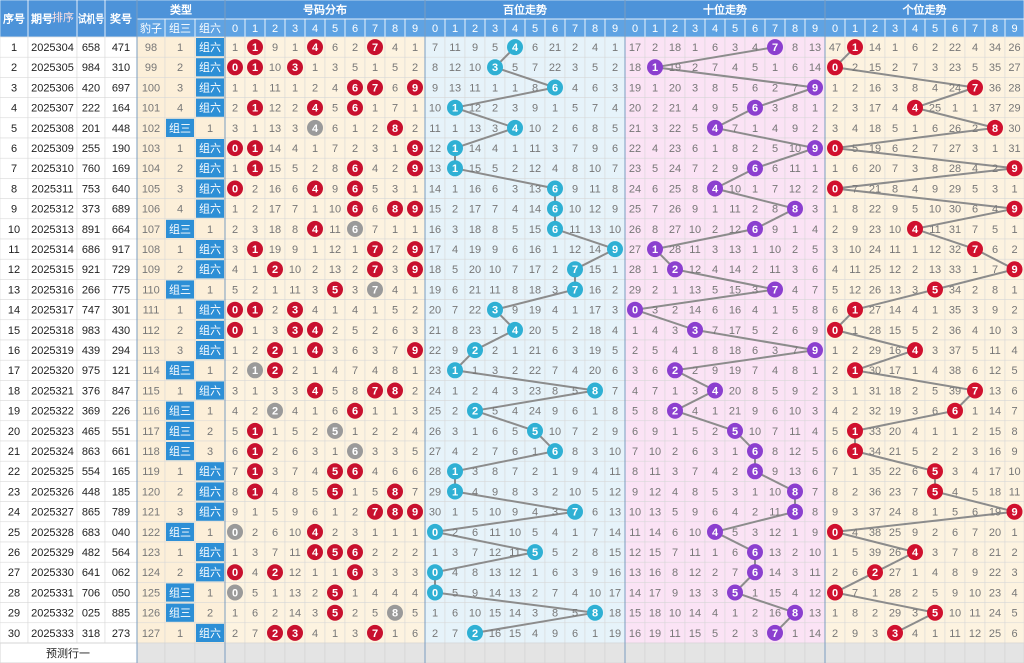 This screenshot has width=1024, height=663. What do you see at coordinates (775, 573) in the screenshot?
I see `cell-value: 14` at bounding box center [775, 573].